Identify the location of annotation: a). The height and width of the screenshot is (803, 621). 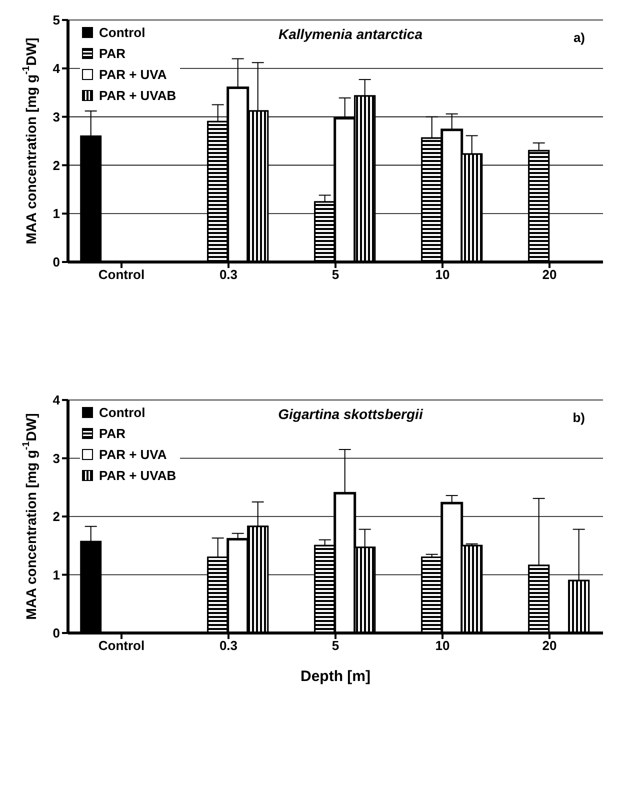
(579, 37).